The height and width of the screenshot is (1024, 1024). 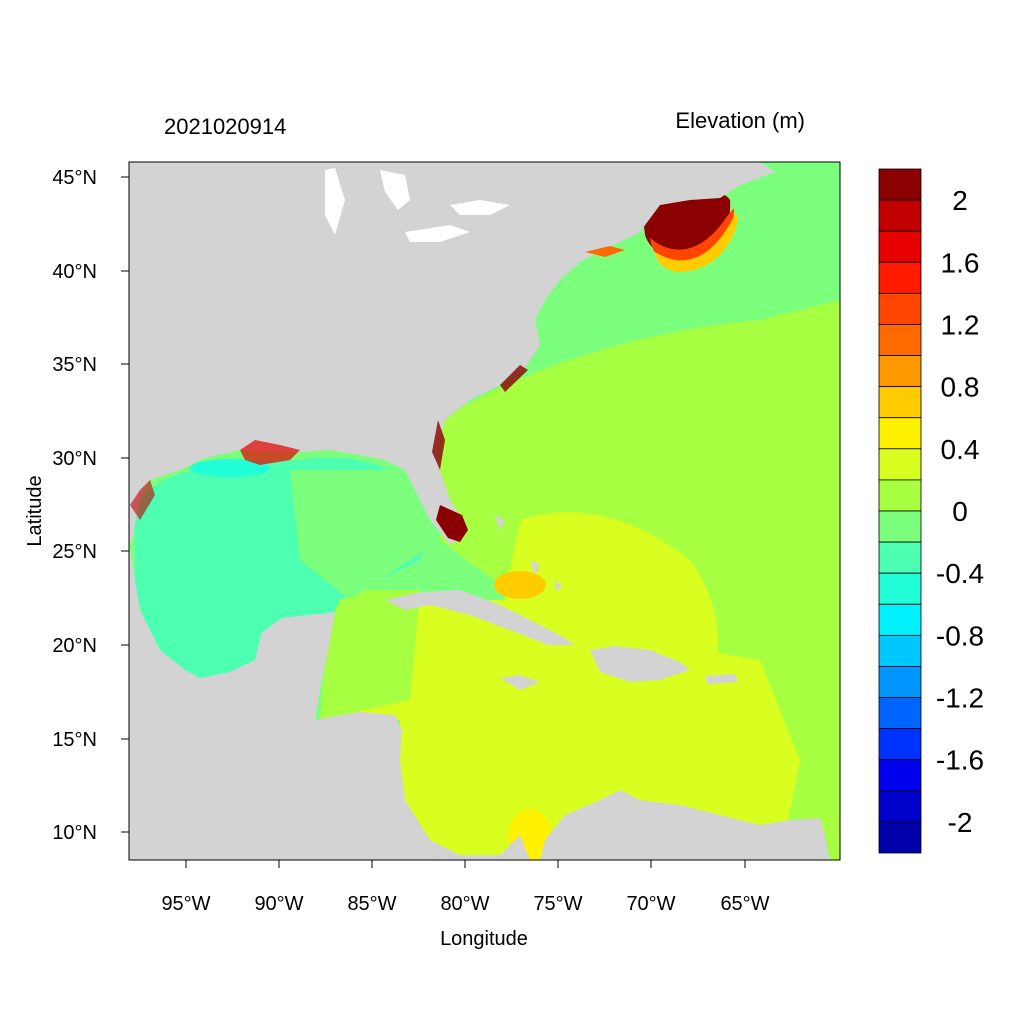 What do you see at coordinates (960, 387) in the screenshot?
I see `colorbar-label: 0.8` at bounding box center [960, 387].